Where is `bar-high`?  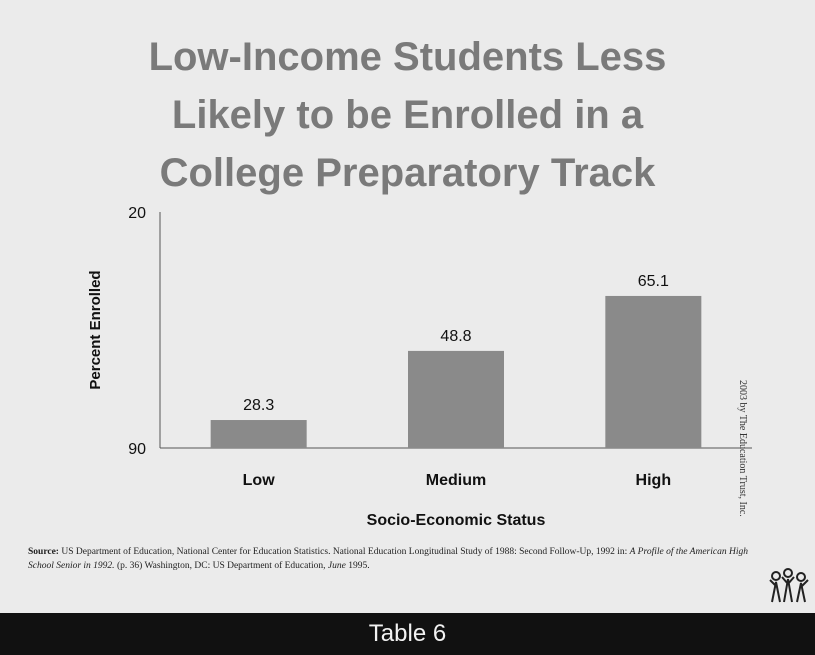 bar-high is located at coordinates (653, 372).